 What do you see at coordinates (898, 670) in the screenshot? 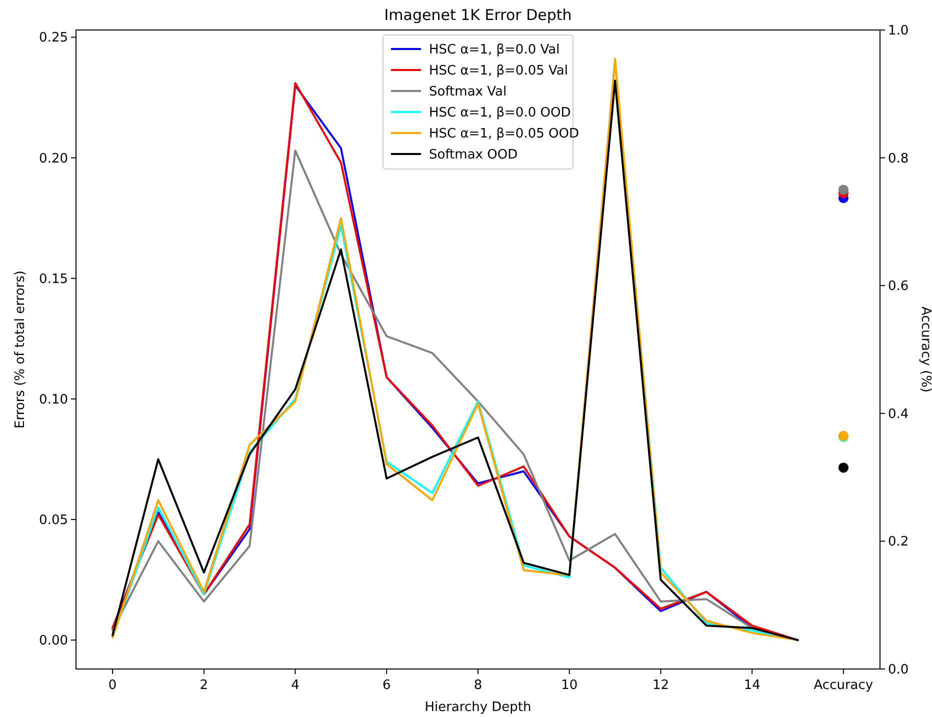
I see `y2-tick-label: 0.0` at bounding box center [898, 670].